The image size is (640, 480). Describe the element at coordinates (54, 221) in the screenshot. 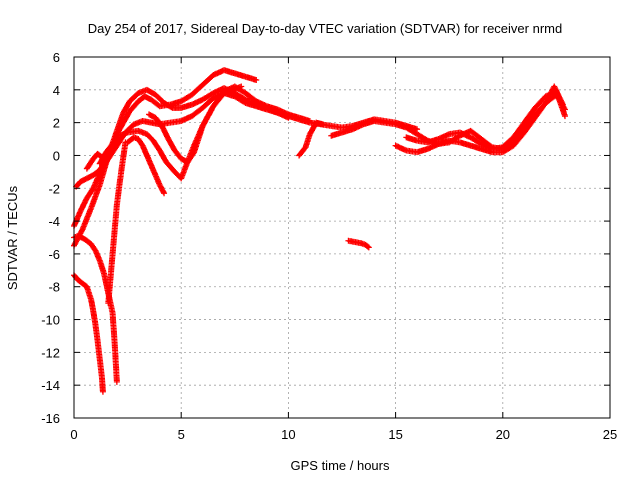

I see `y-tick-label: -4` at that location.